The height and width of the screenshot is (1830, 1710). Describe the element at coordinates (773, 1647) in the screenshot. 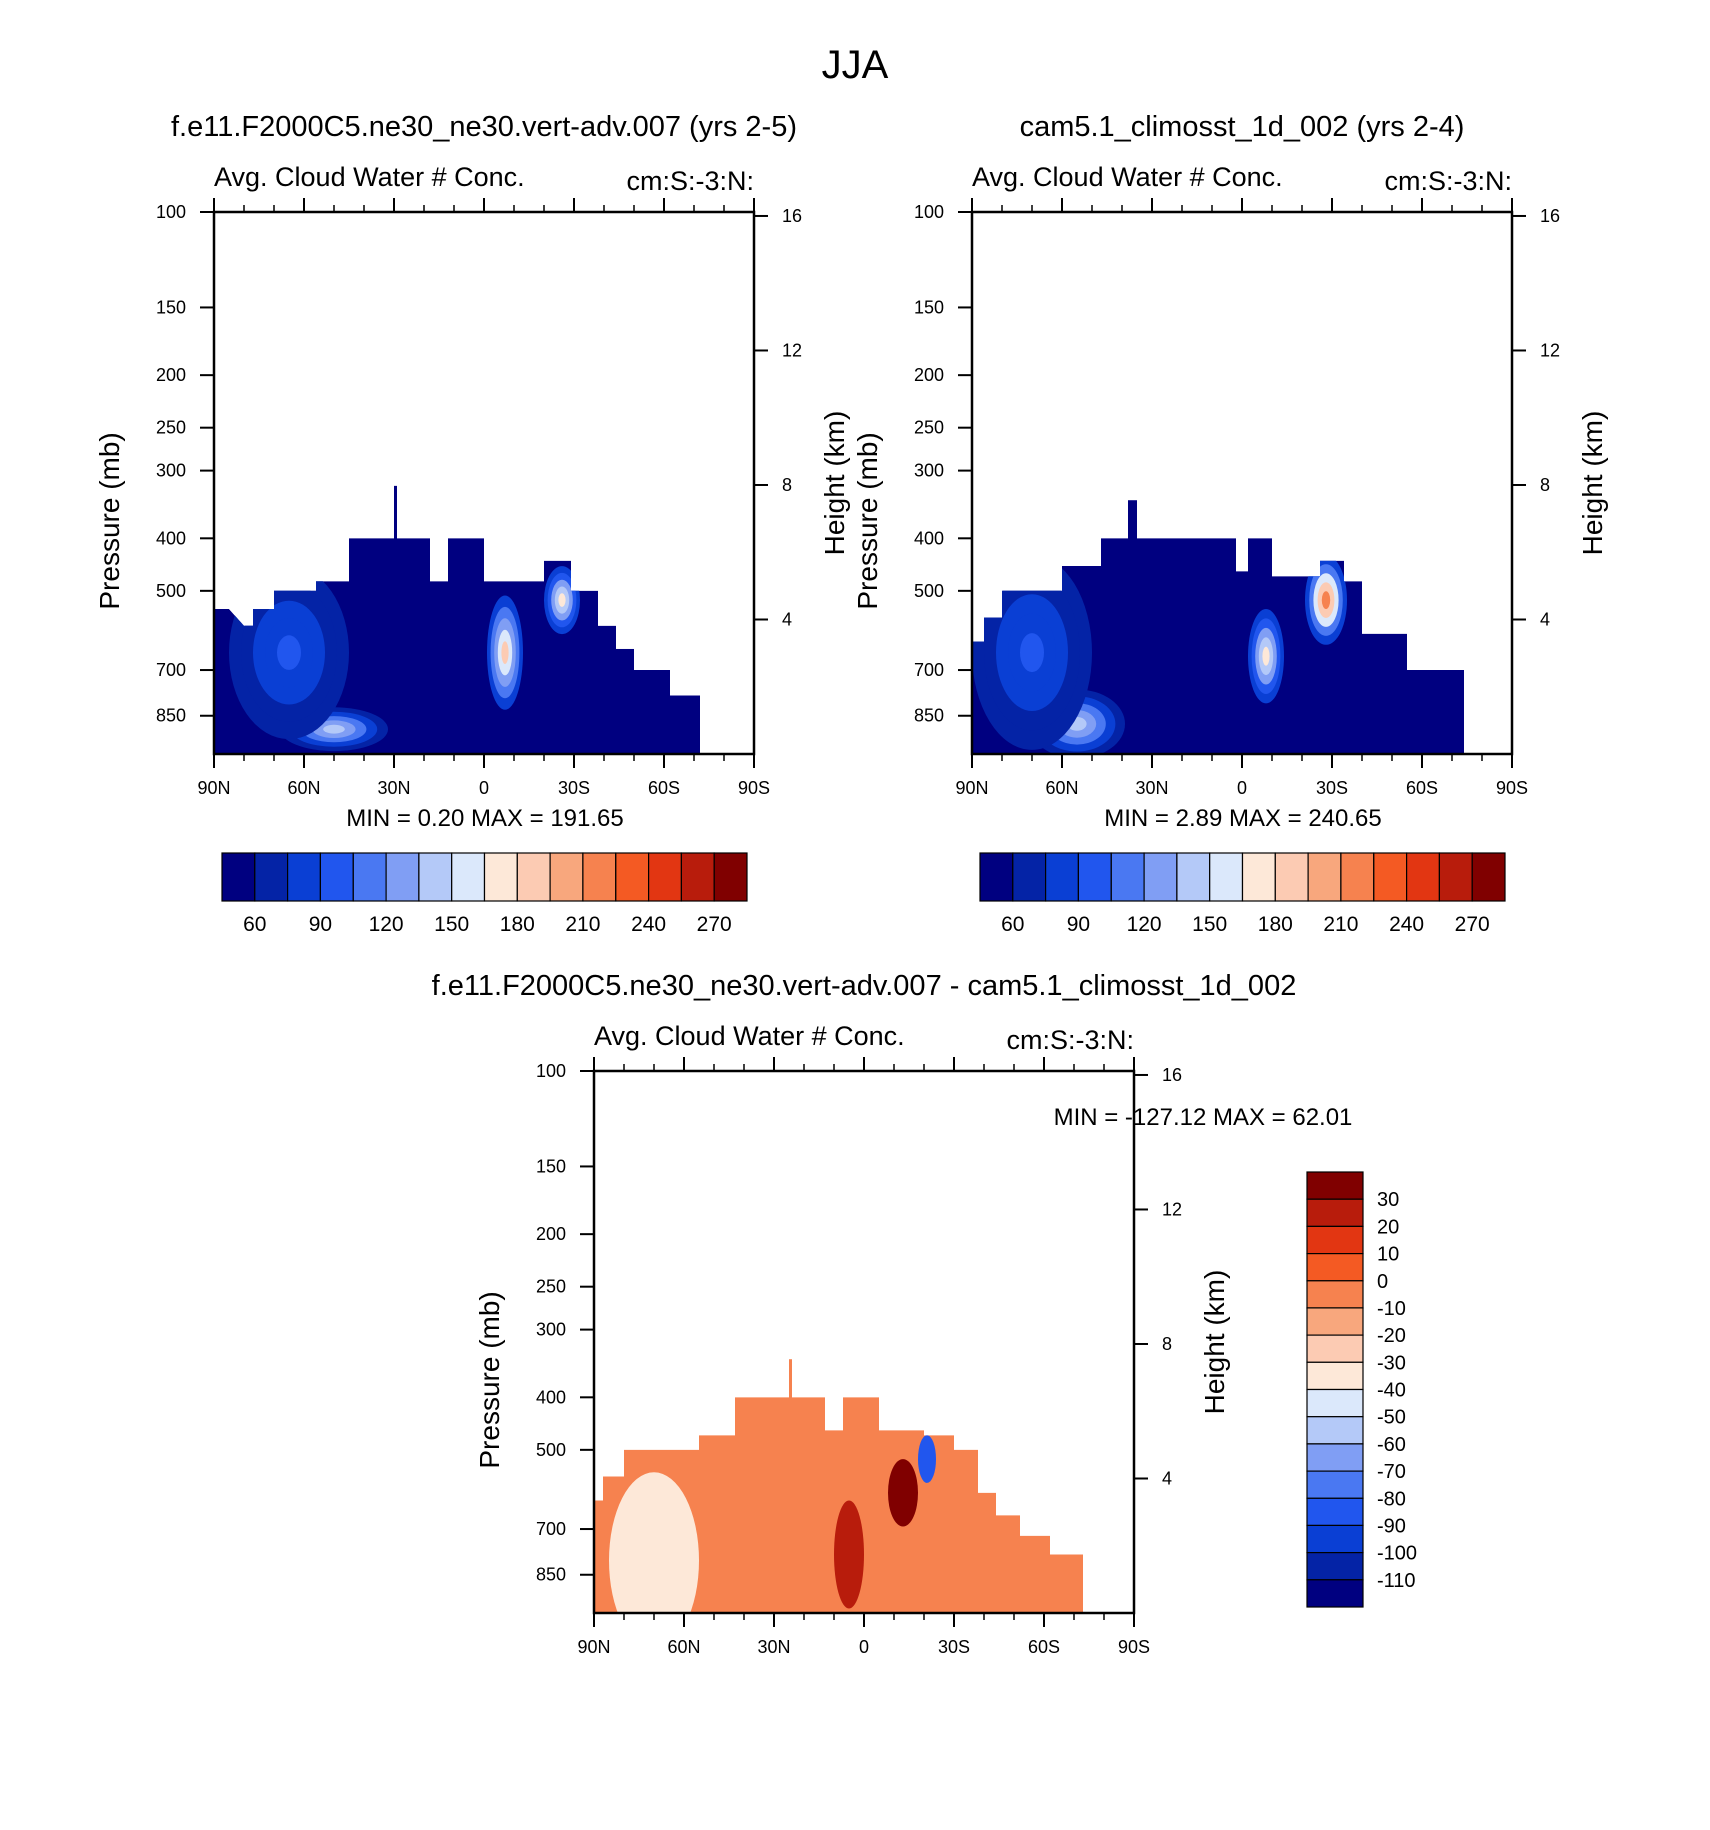

I see `x-tick-label: 30N` at that location.